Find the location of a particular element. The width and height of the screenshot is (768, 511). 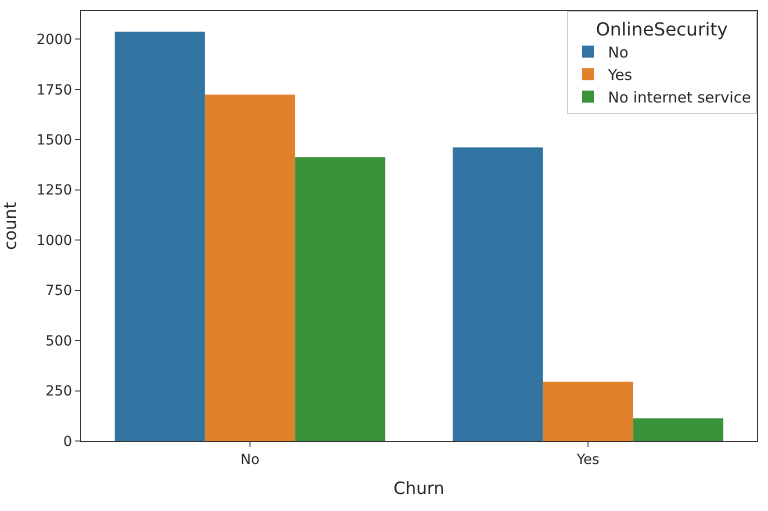

y-tick-label: 1250 is located at coordinates (54, 190).